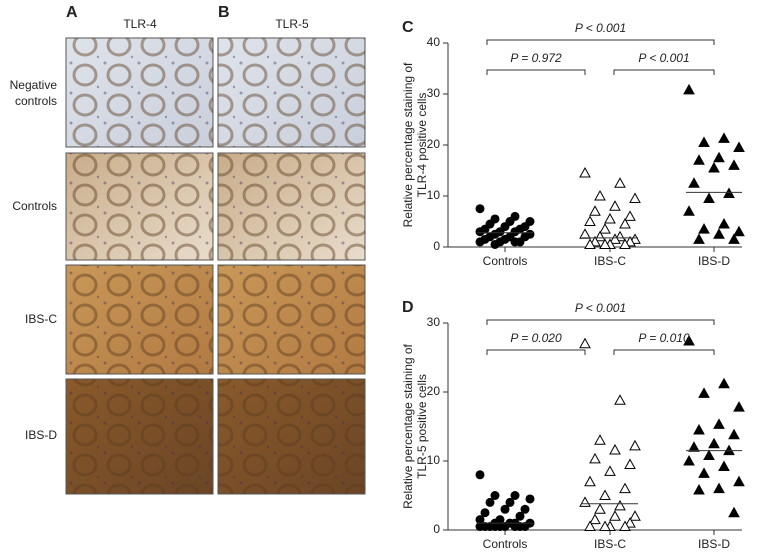 This screenshot has height=554, width=769. What do you see at coordinates (41, 435) in the screenshot?
I see `row-label: IBS-D` at bounding box center [41, 435].